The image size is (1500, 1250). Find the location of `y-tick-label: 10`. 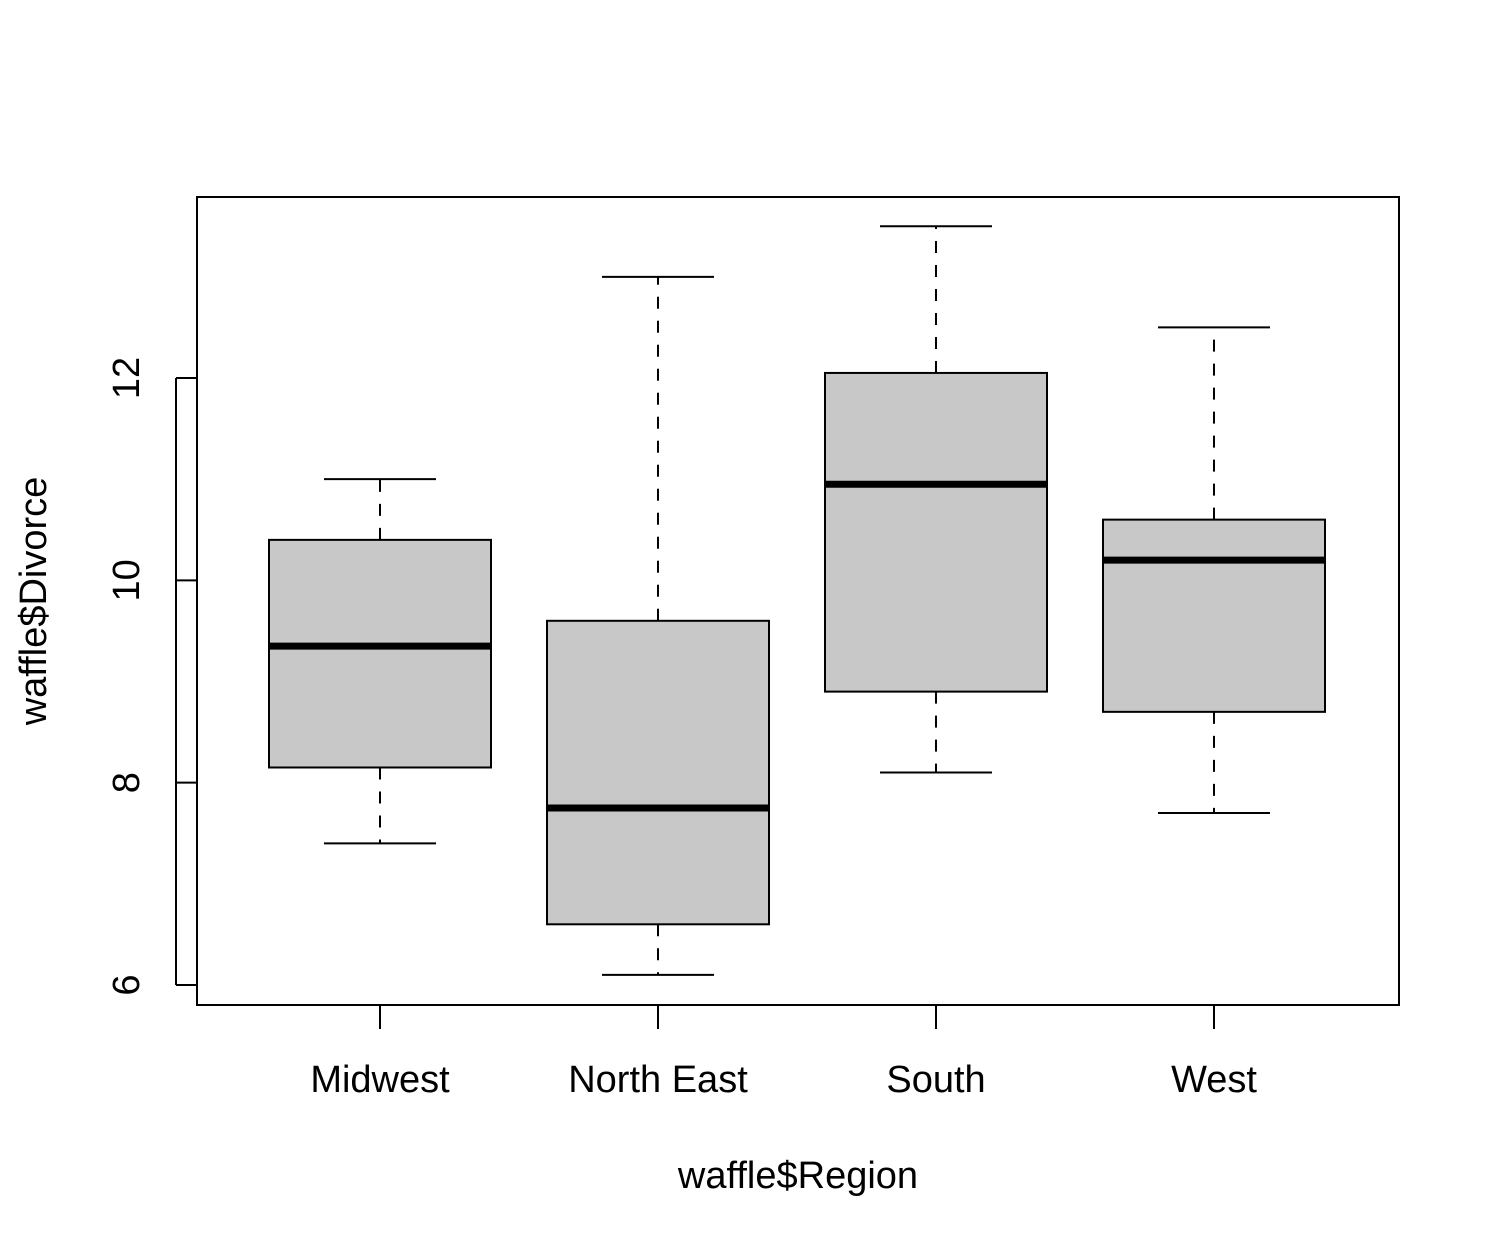

y-tick-label: 10 is located at coordinates (127, 580).